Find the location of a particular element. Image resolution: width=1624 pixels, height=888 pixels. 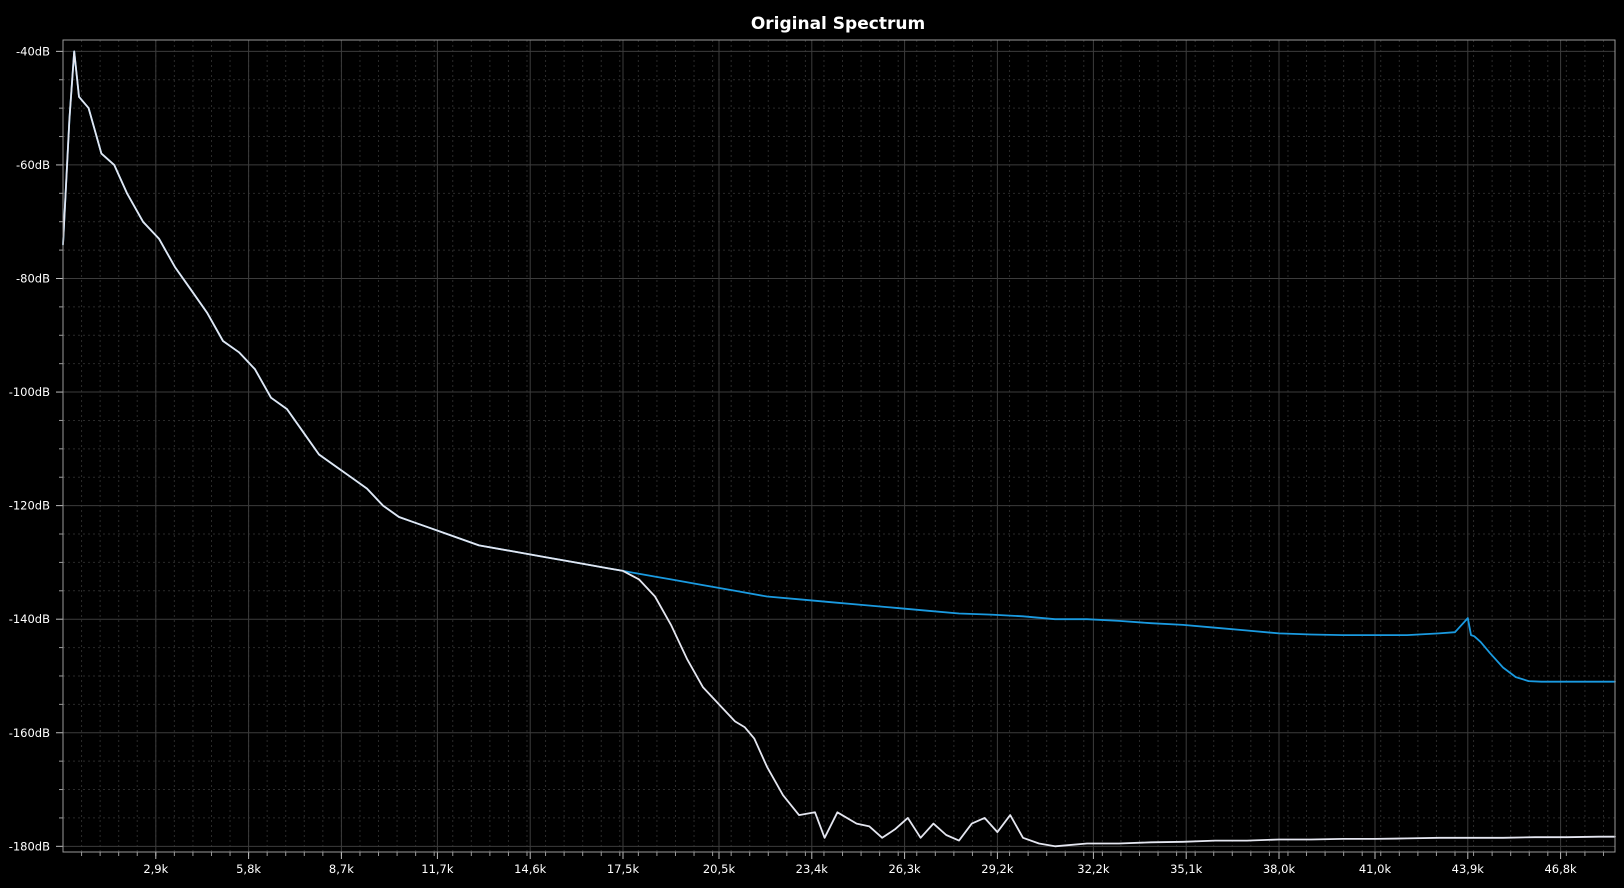

x-tick-label: 23,4k is located at coordinates (812, 869).